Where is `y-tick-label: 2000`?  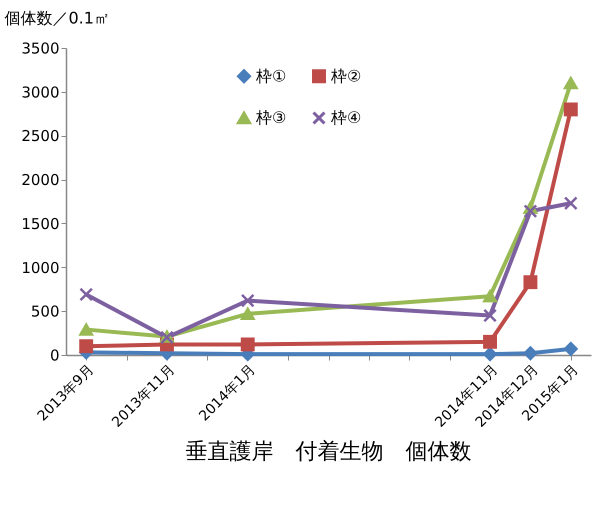
y-tick-label: 2000 is located at coordinates (40, 180).